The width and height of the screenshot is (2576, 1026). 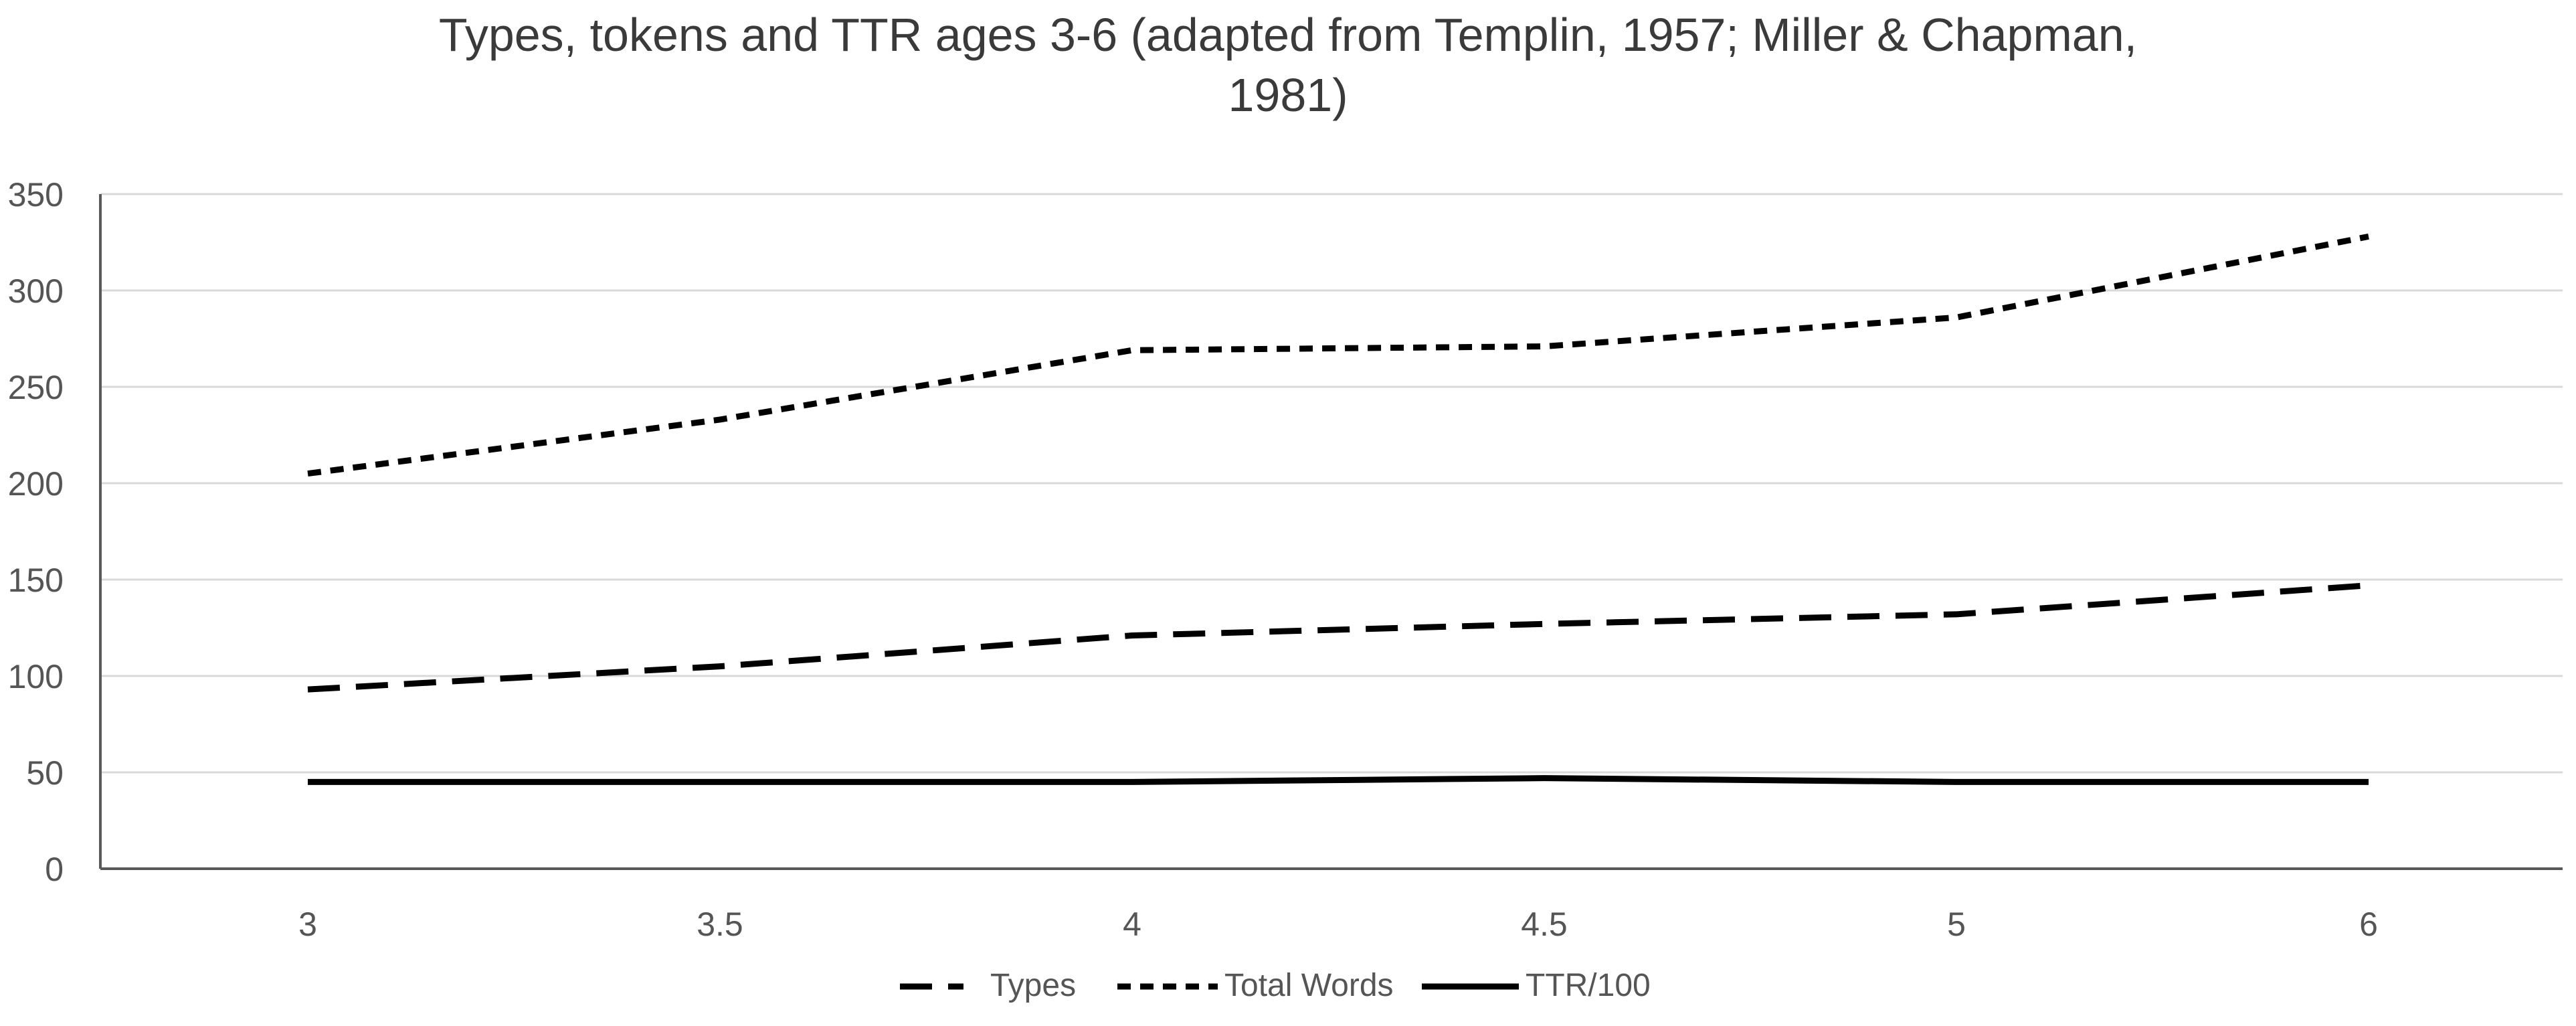 I want to click on legend: Types Total Words TTR/100, so click(x=1275, y=985).